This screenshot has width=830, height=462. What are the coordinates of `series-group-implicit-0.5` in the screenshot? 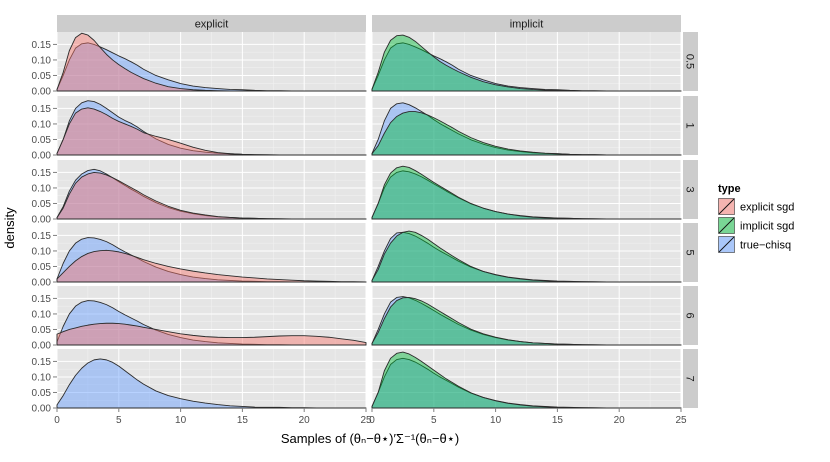 It's located at (526, 63).